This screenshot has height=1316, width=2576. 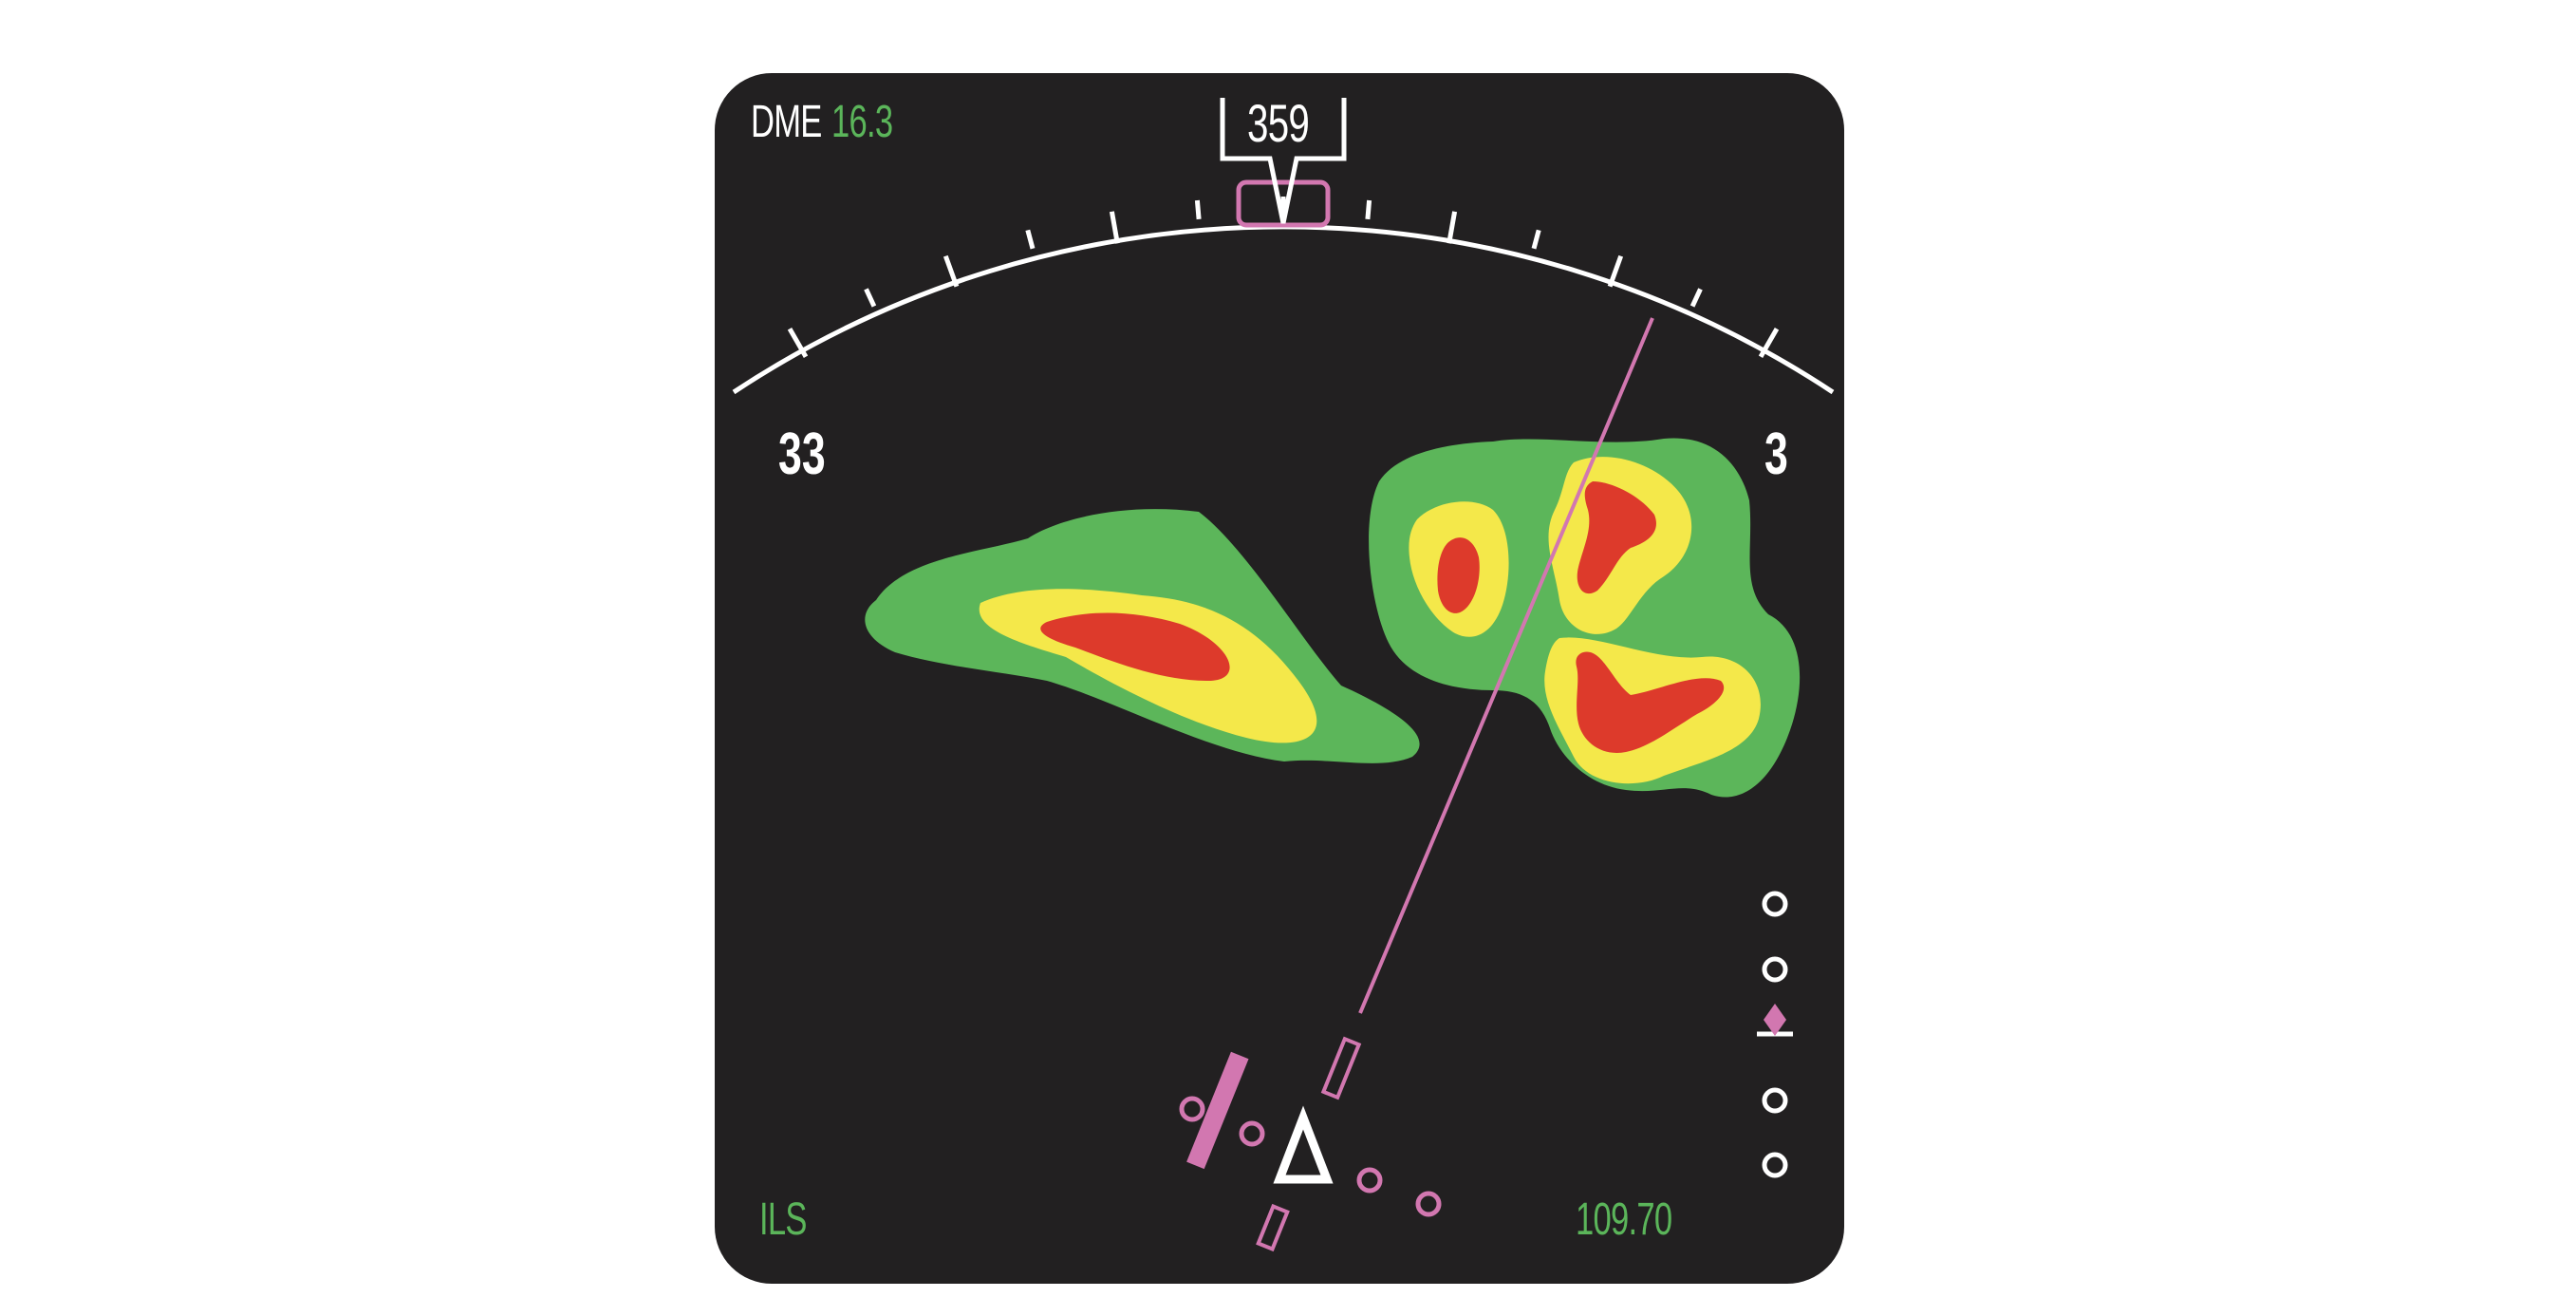 What do you see at coordinates (1617, 537) in the screenshot?
I see `weather-red-right-upper` at bounding box center [1617, 537].